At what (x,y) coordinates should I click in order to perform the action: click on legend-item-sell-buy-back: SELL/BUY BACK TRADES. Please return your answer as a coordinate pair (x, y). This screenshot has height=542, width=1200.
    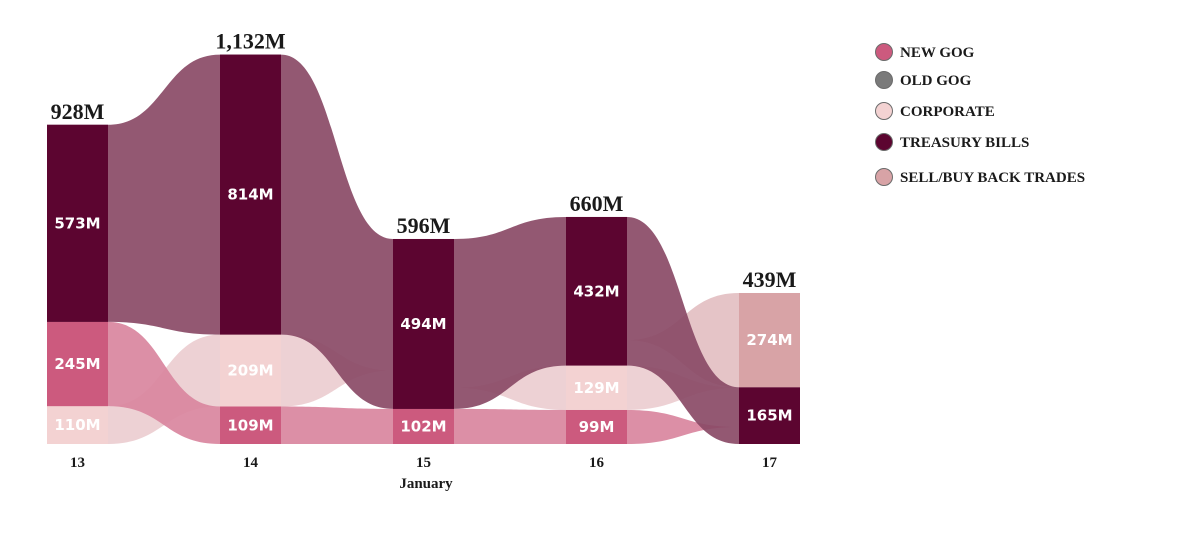
    Looking at the image, I should click on (980, 177).